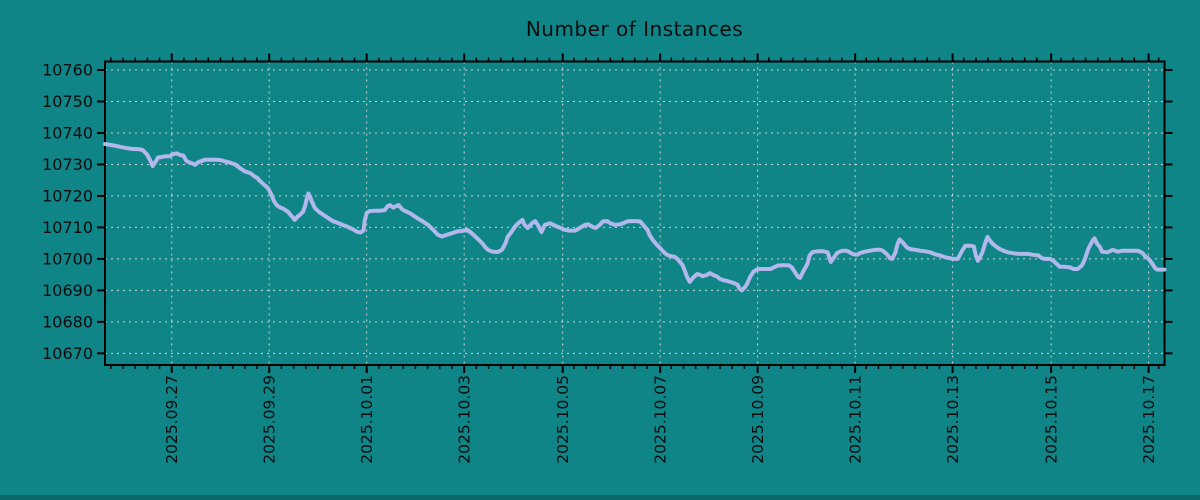  What do you see at coordinates (758, 419) in the screenshot?
I see `x-tick-label: 2025.10.09` at bounding box center [758, 419].